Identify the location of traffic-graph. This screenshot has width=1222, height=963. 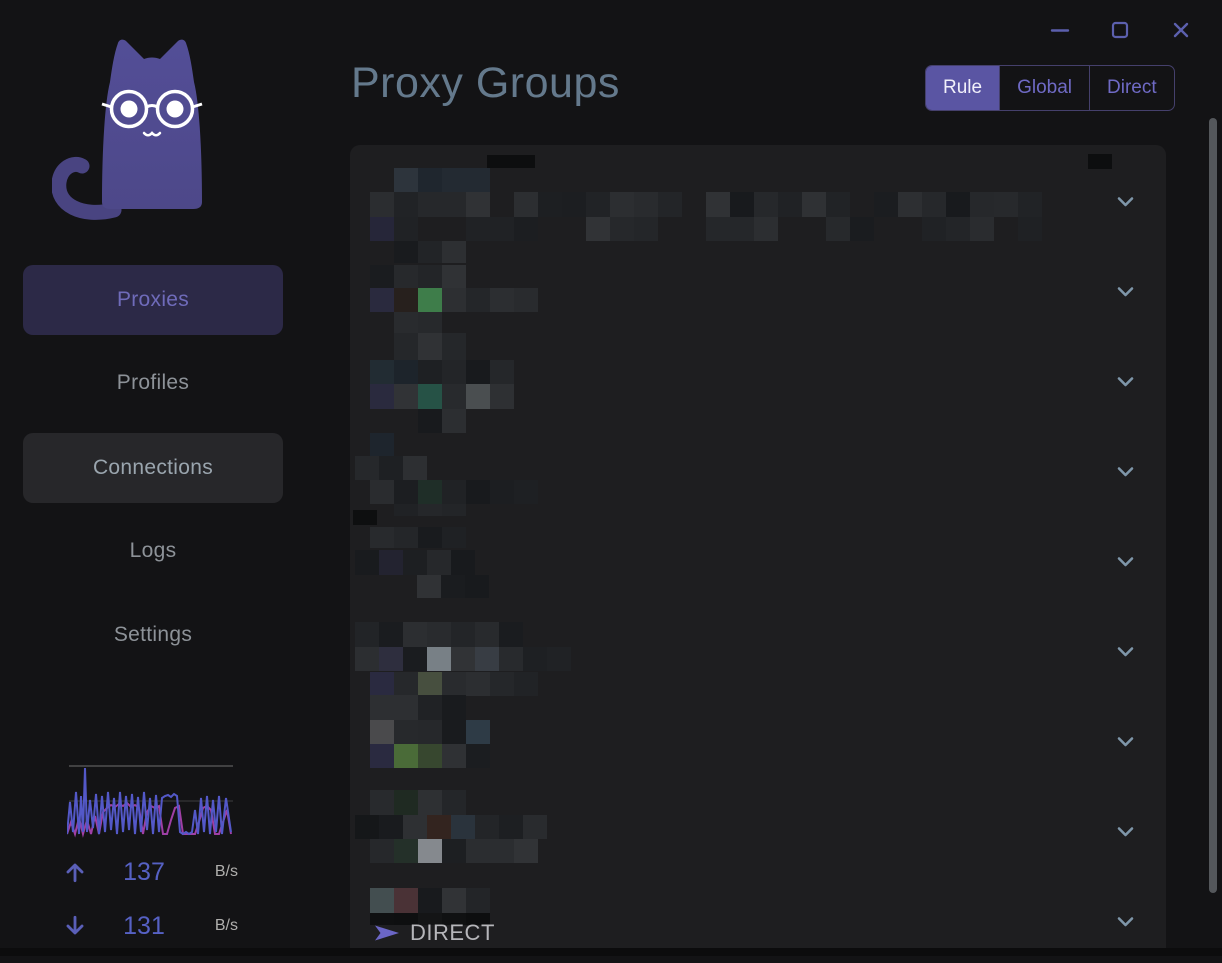
(150, 801).